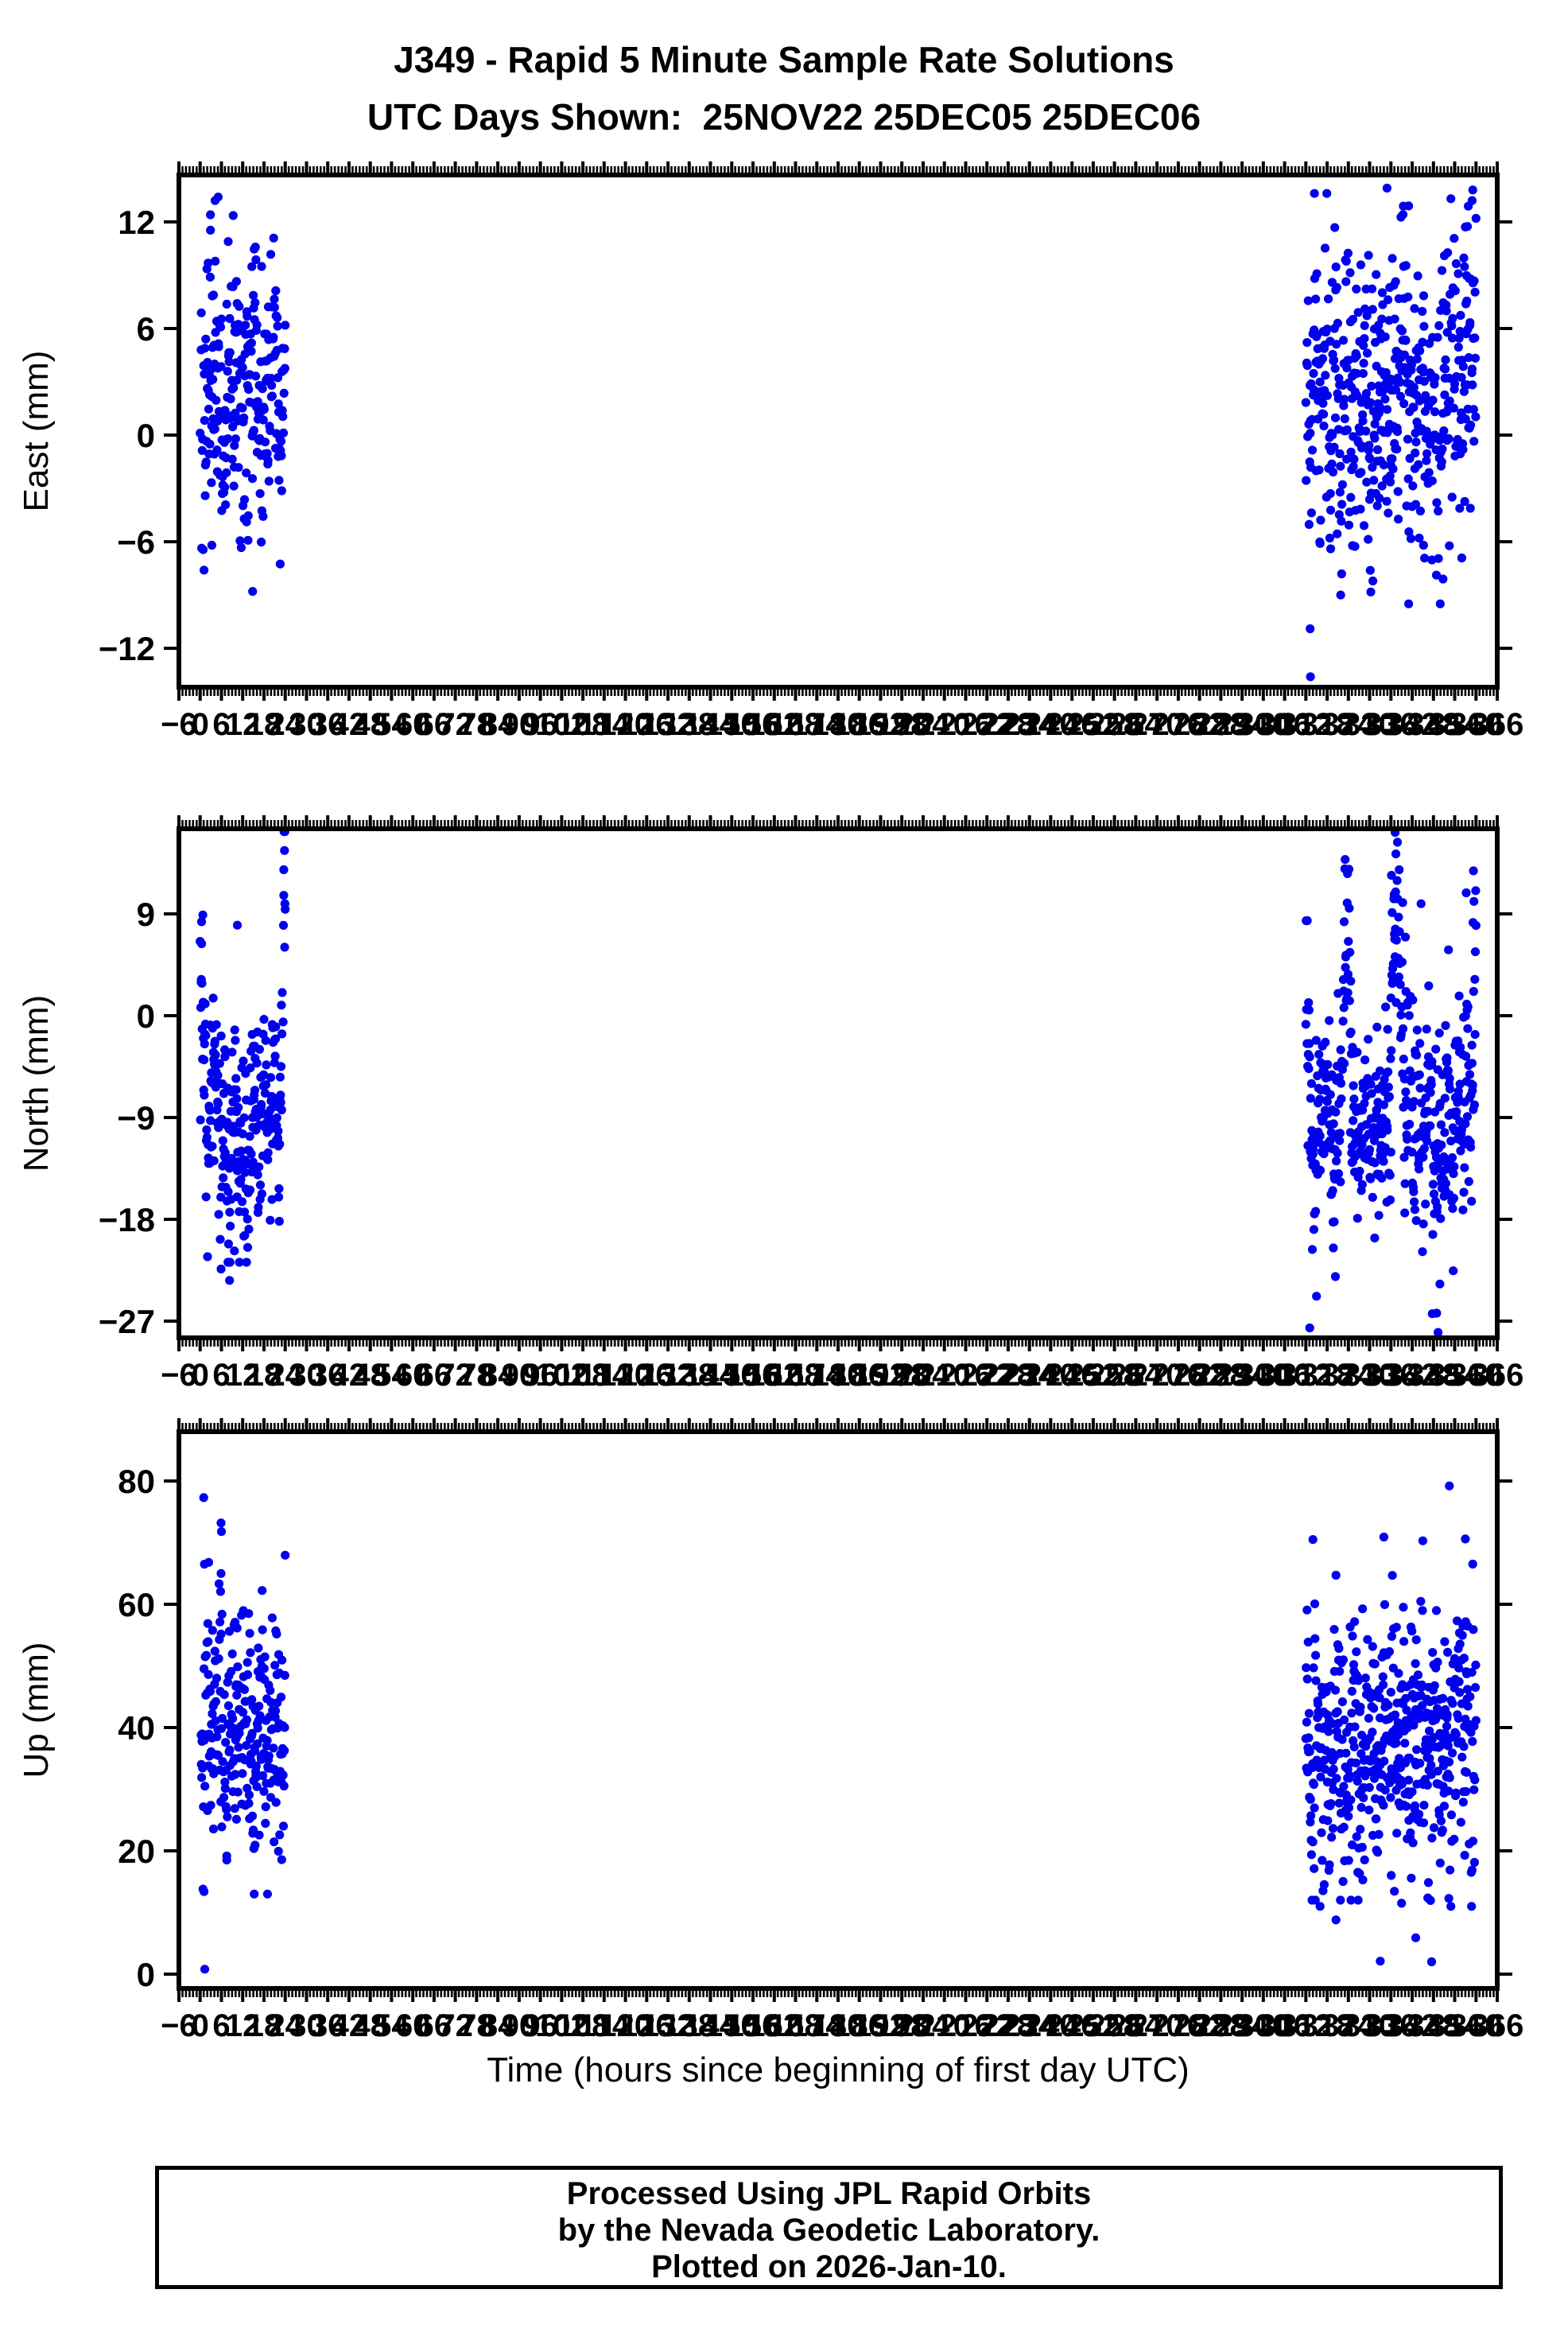 This screenshot has width=1568, height=2340. I want to click on x-tick-label: 102, so click(561, 724).